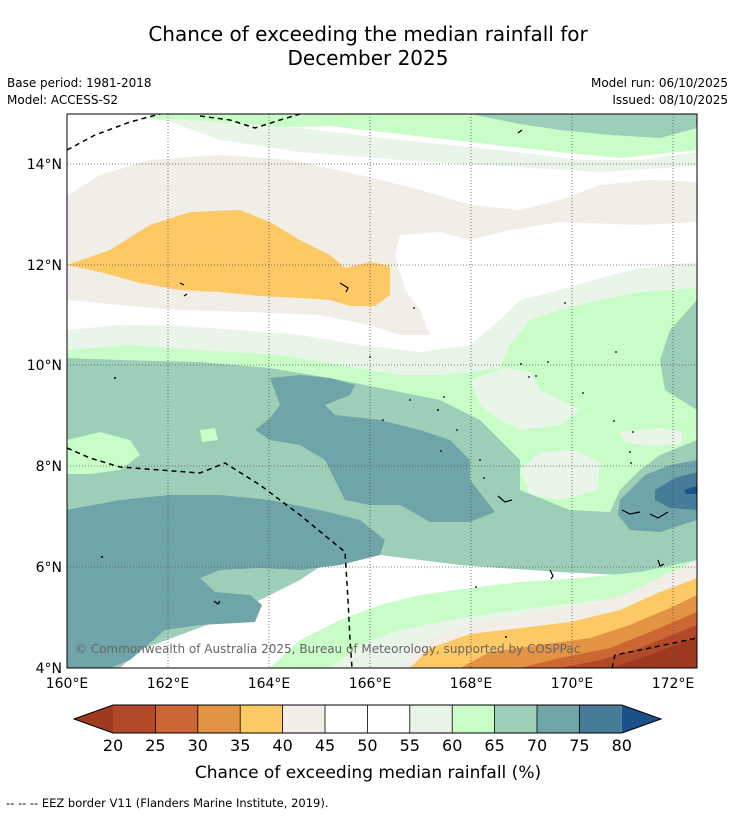 The width and height of the screenshot is (736, 816). Describe the element at coordinates (375, 448) in the screenshot. I see `dark-teal-region` at that location.